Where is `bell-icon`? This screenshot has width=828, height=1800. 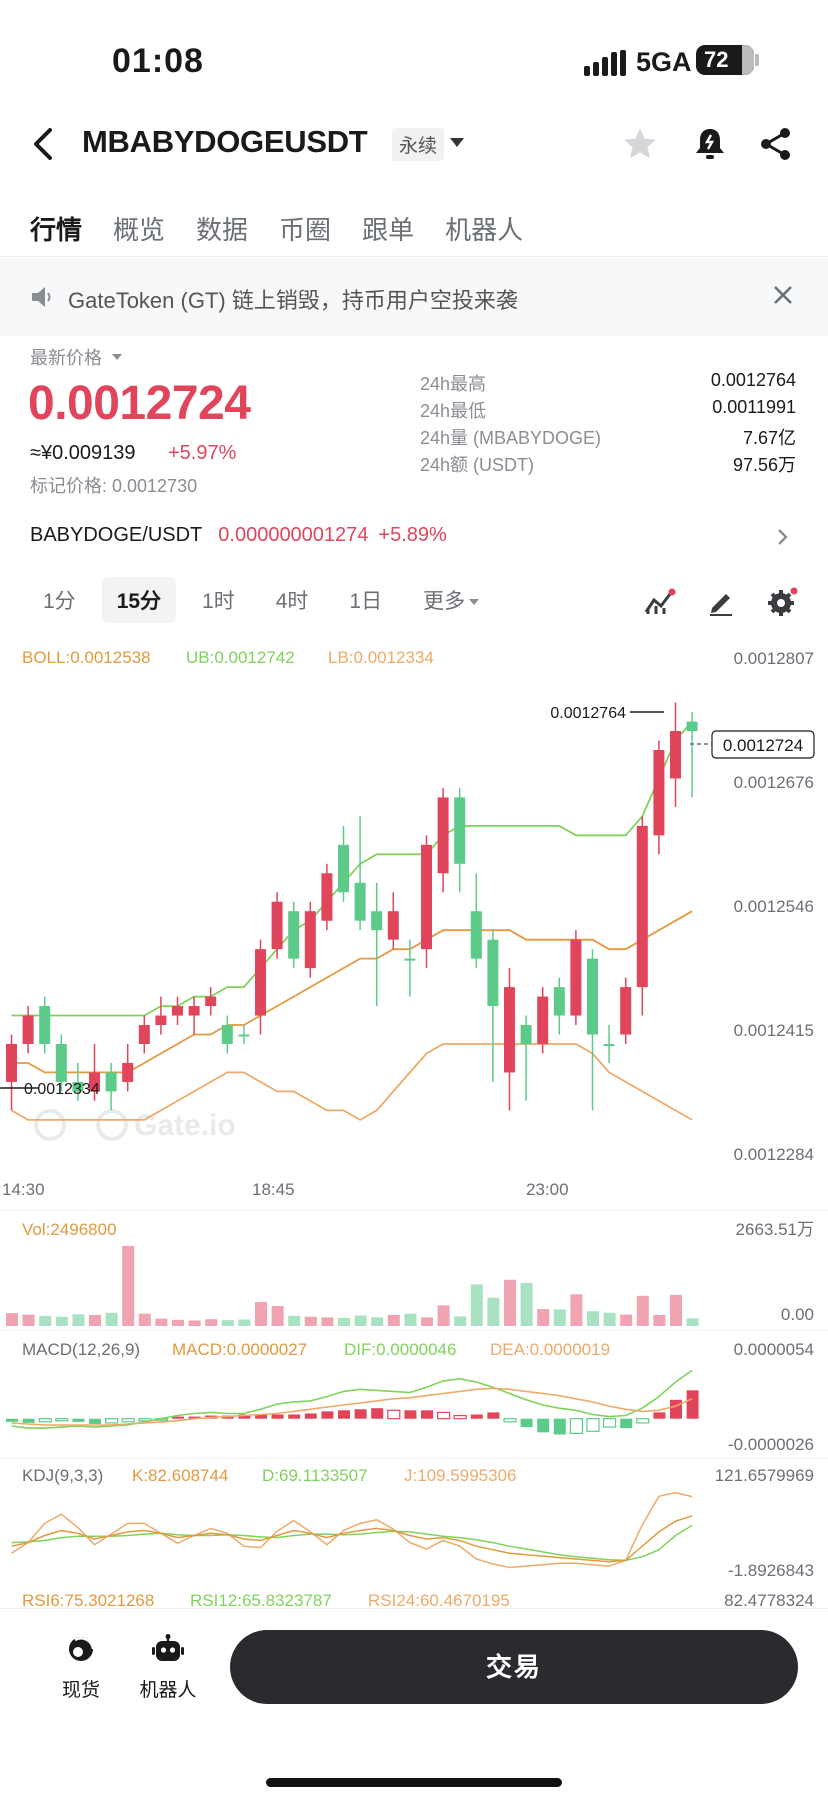
bell-icon is located at coordinates (710, 144).